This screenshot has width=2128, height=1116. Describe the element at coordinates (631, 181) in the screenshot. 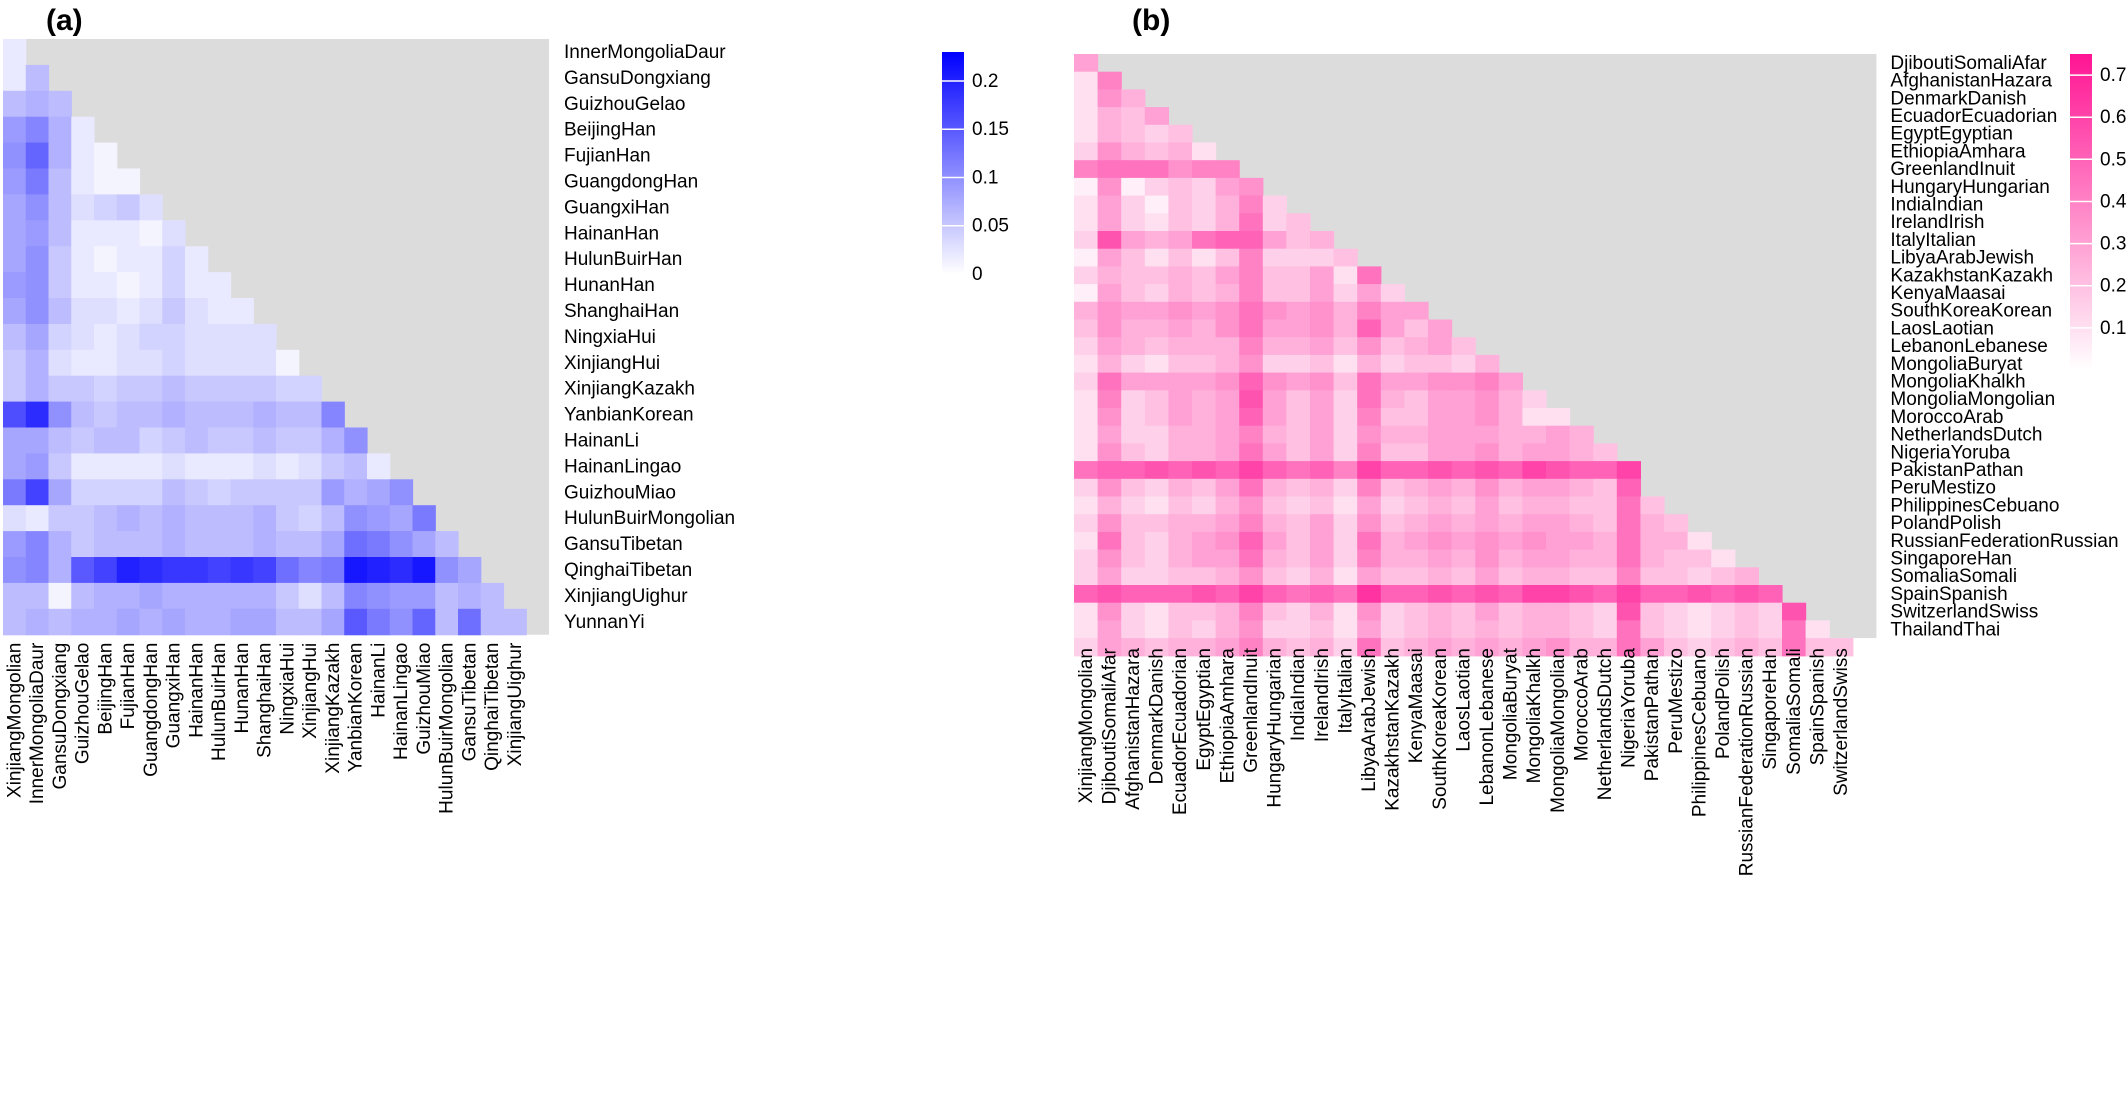

I see `row-label: GuangdongHan` at that location.